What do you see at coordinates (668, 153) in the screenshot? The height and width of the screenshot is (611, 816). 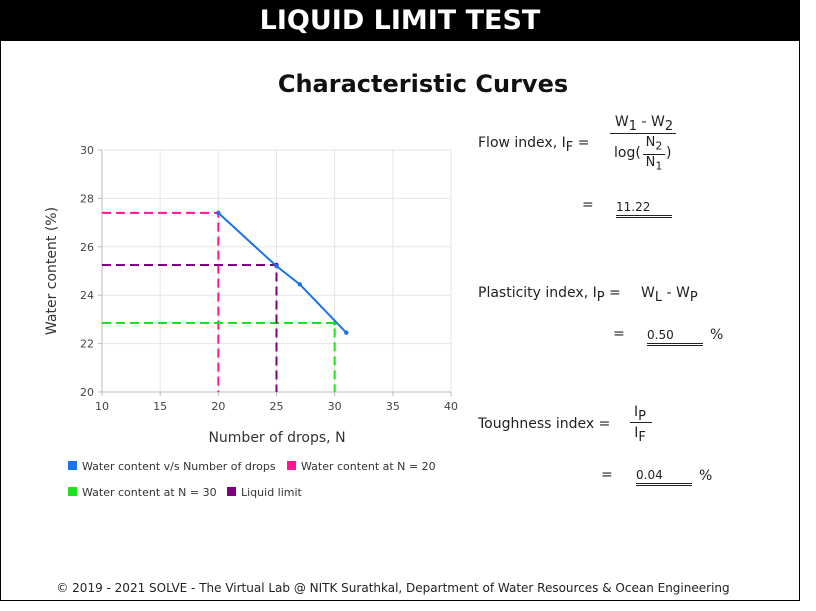 I see `flow-close-paren: )` at bounding box center [668, 153].